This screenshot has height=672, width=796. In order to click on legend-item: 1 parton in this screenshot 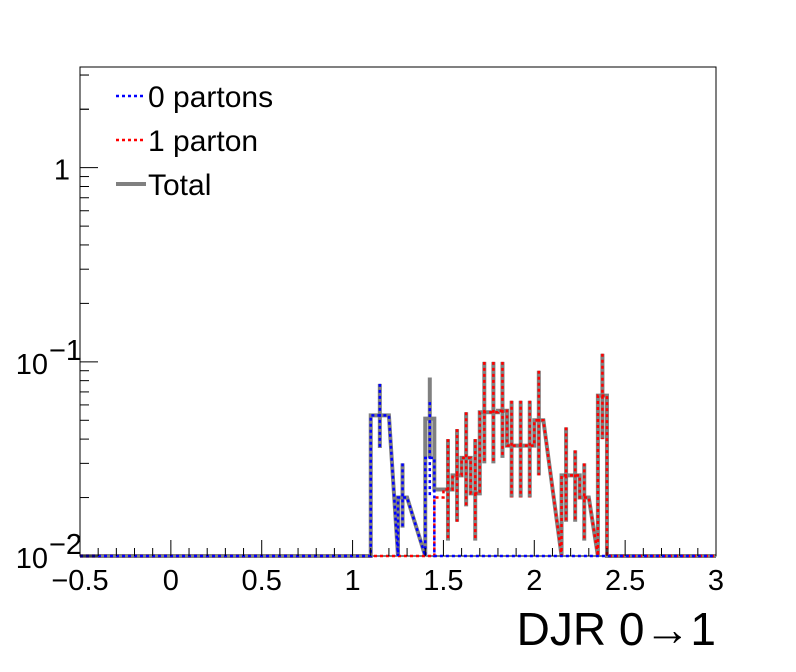, I will do `click(187, 141)`.